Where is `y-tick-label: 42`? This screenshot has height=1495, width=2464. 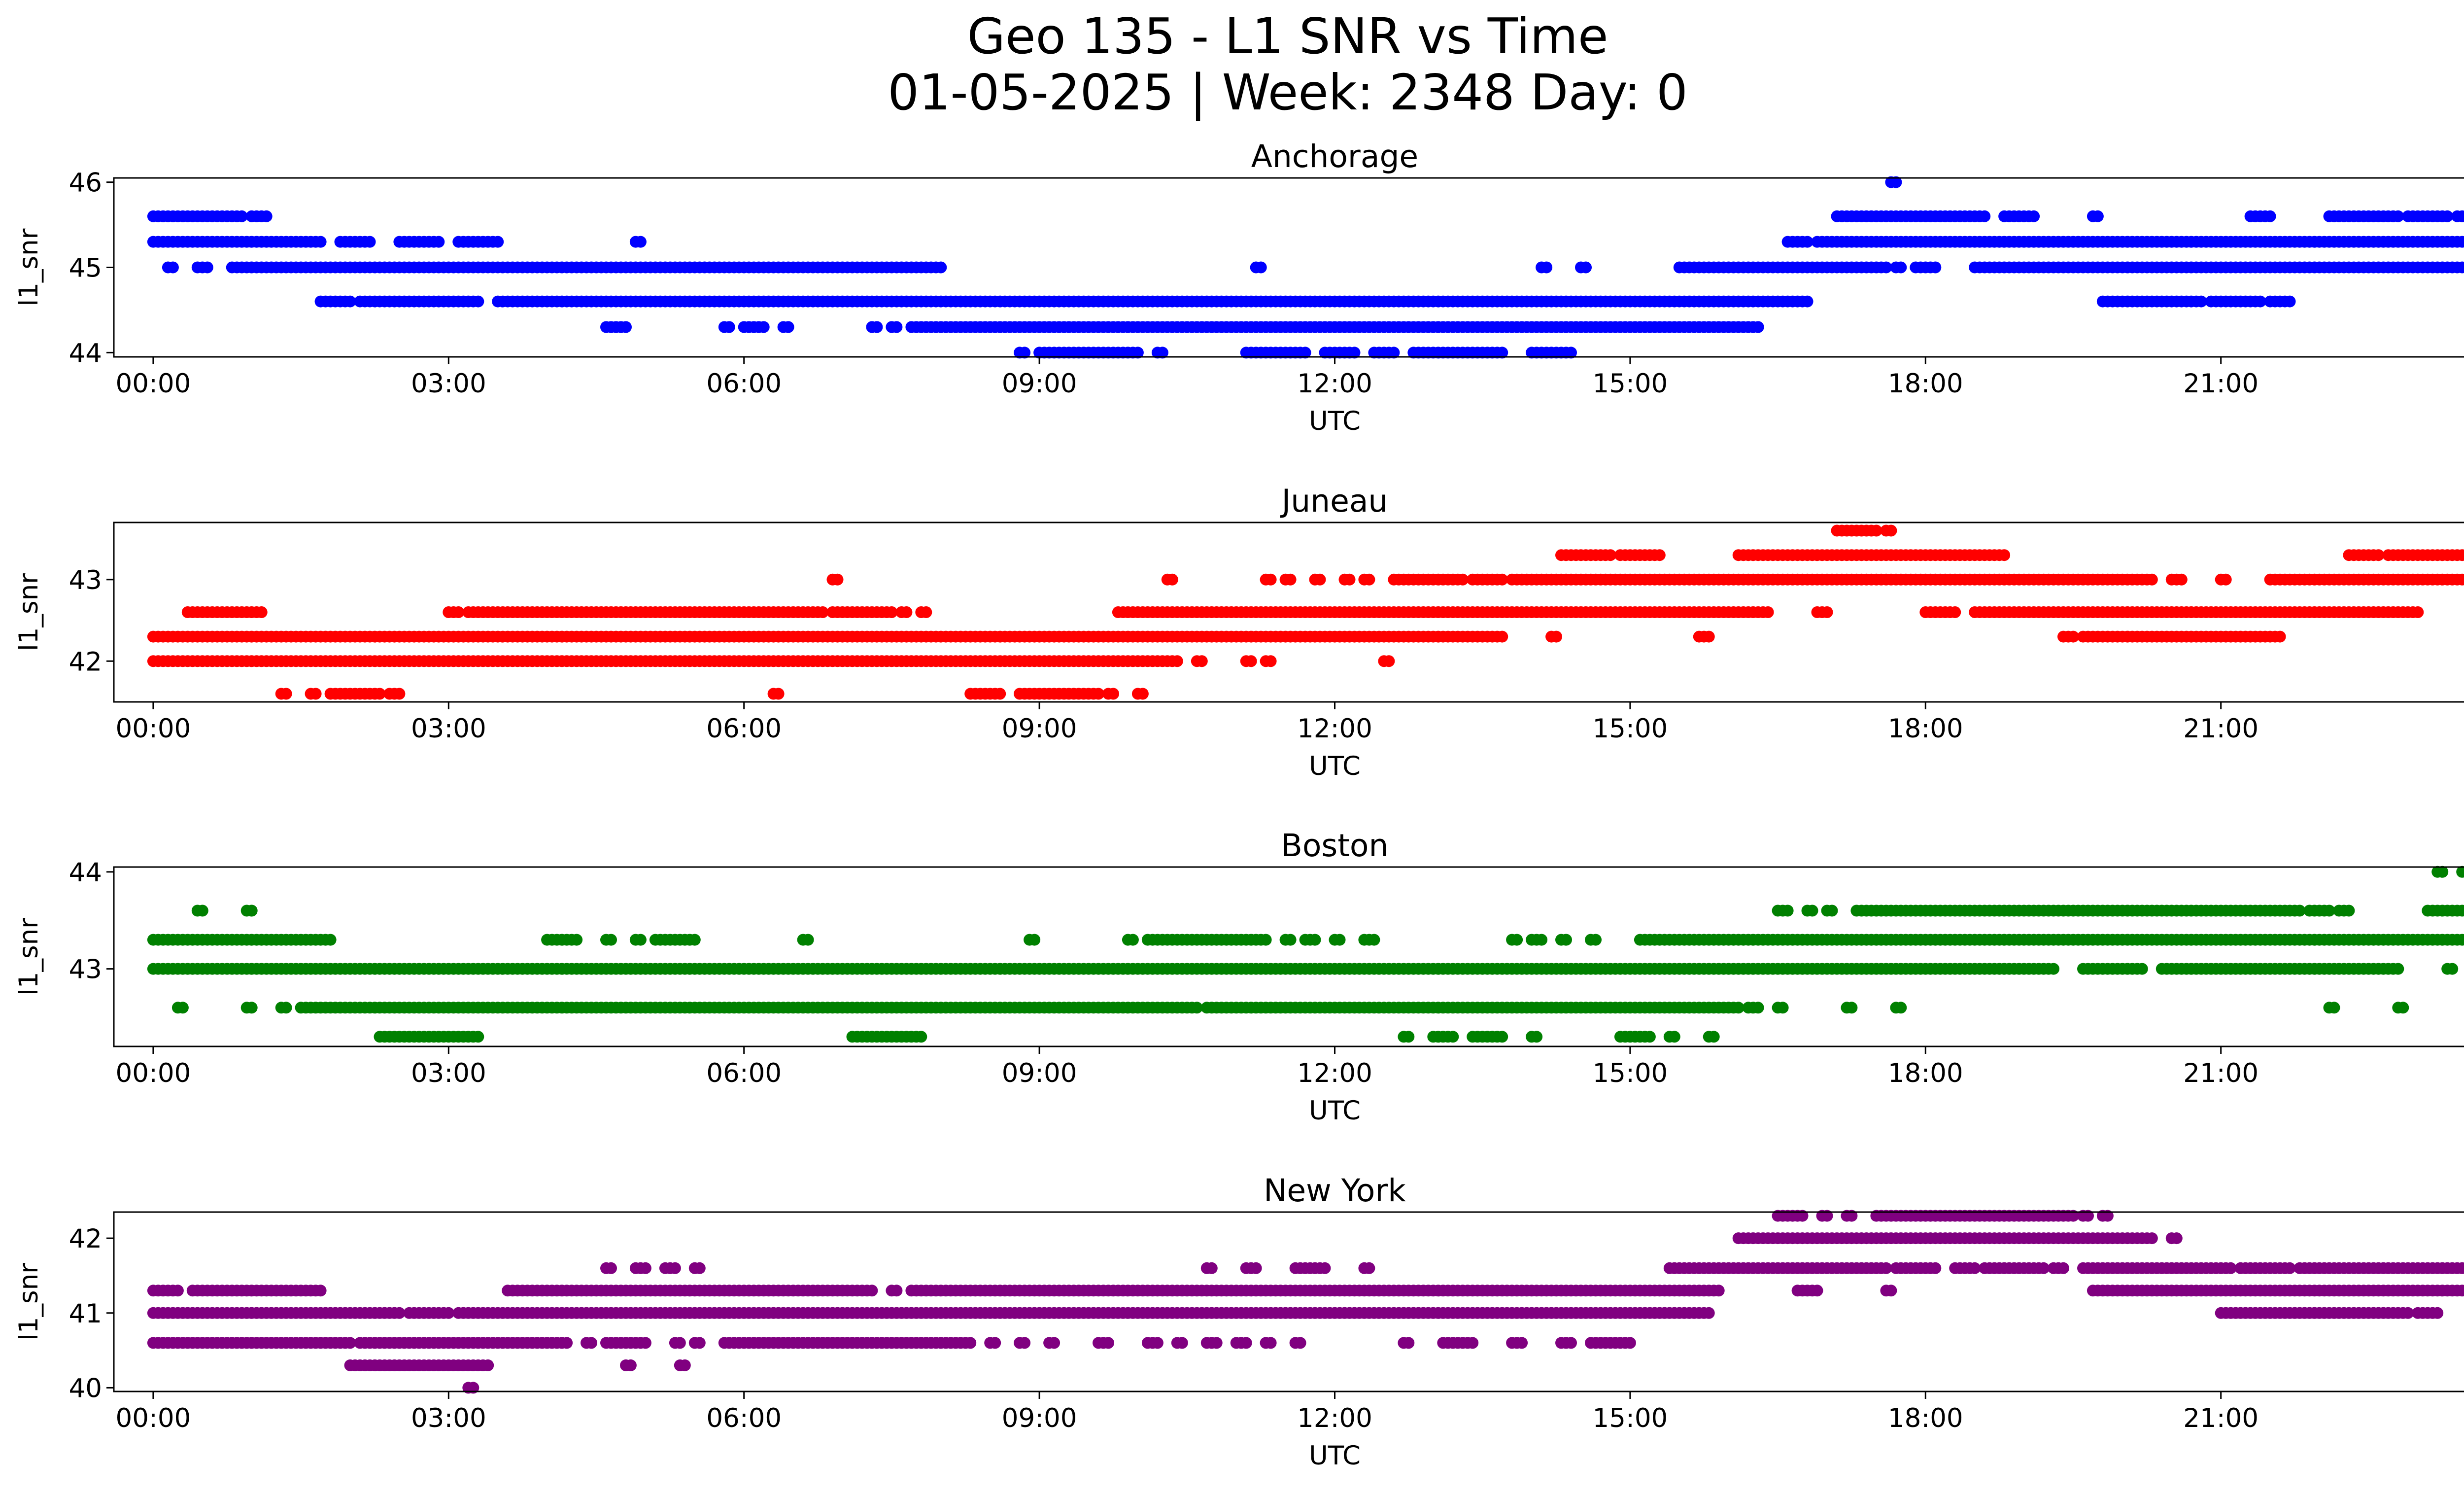
y-tick-label: 42 is located at coordinates (85, 662).